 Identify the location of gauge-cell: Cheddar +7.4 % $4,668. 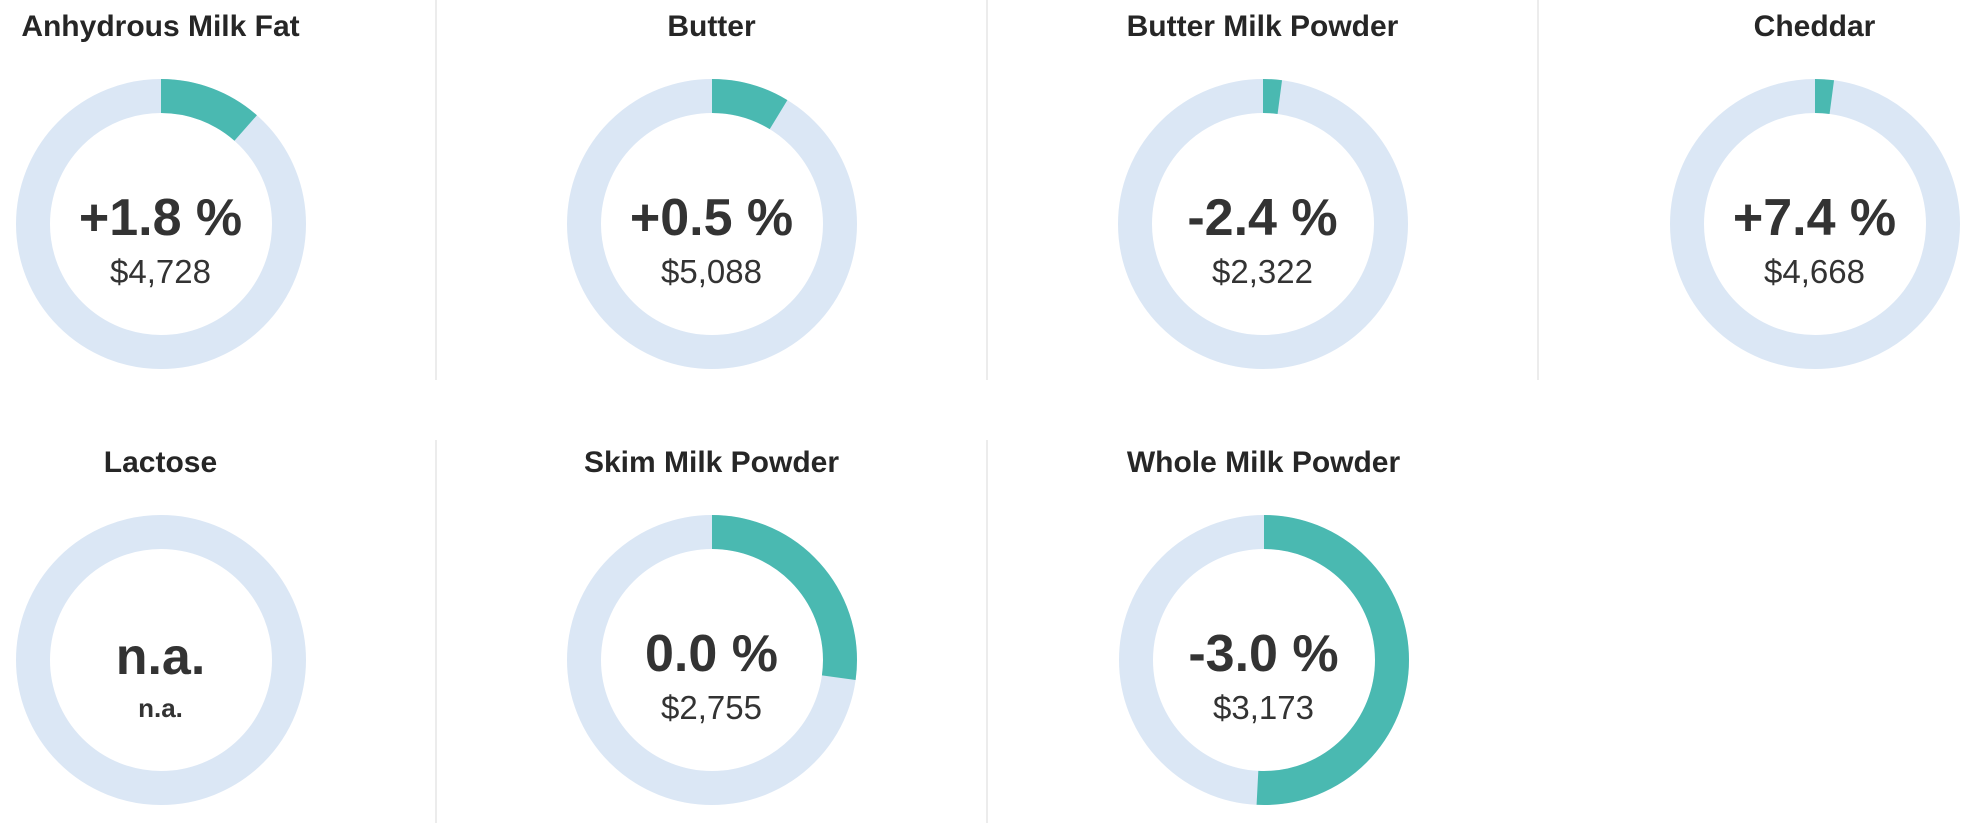
(1756, 190).